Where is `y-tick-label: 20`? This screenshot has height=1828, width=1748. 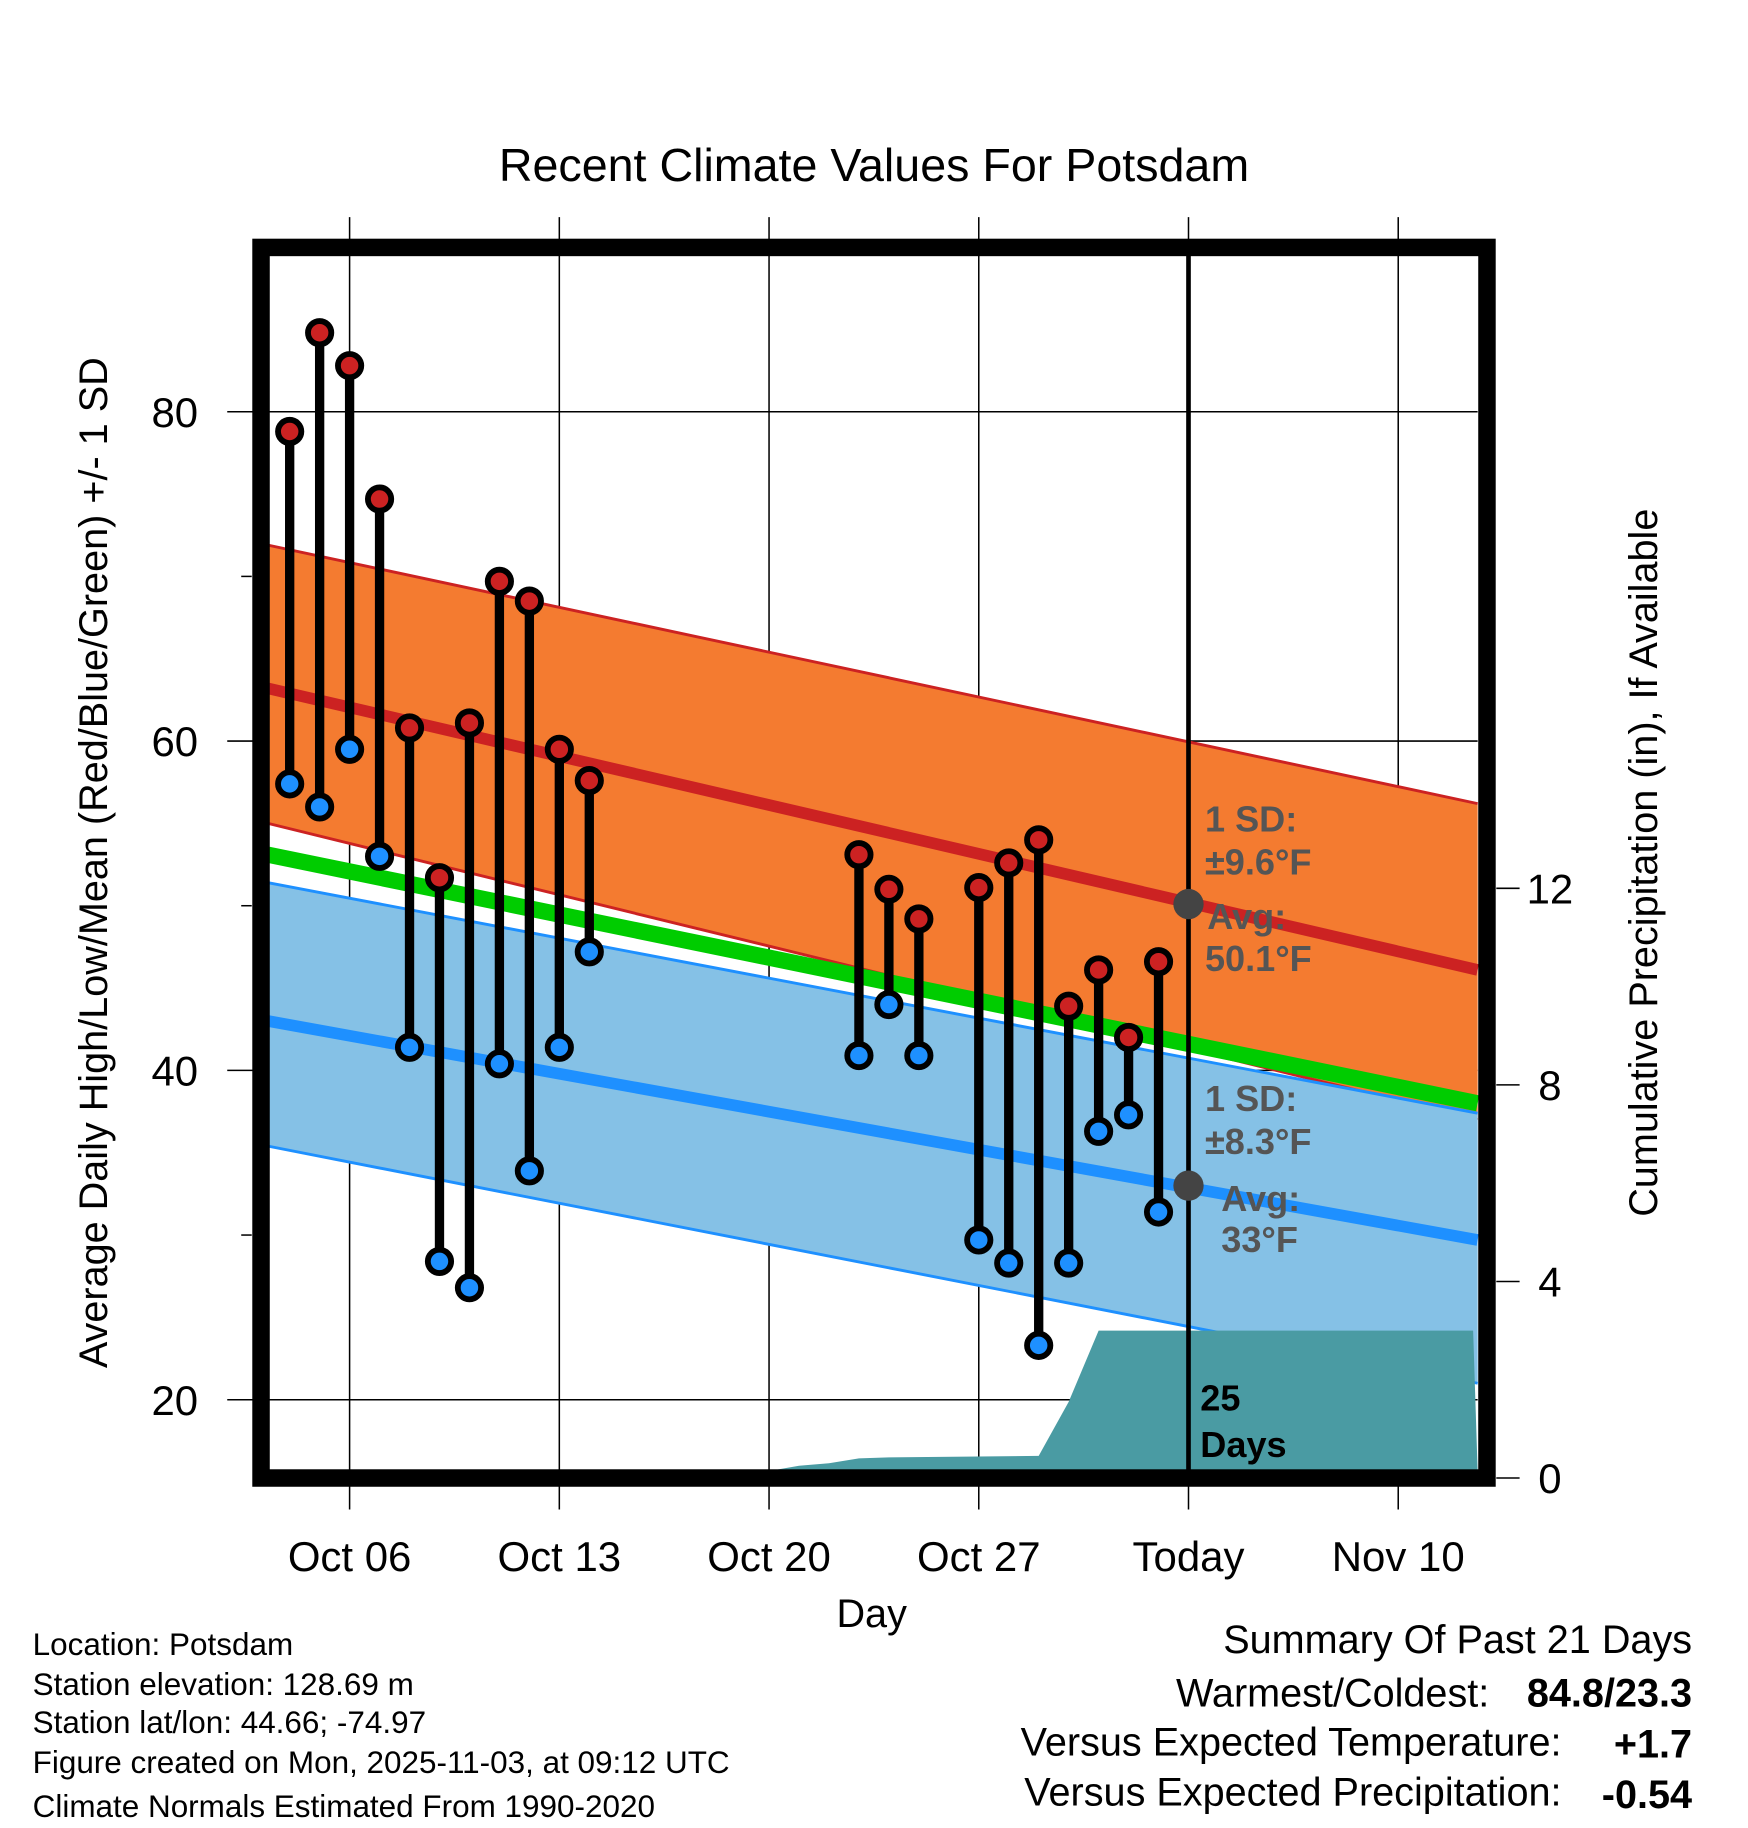
y-tick-label: 20 is located at coordinates (174, 1400).